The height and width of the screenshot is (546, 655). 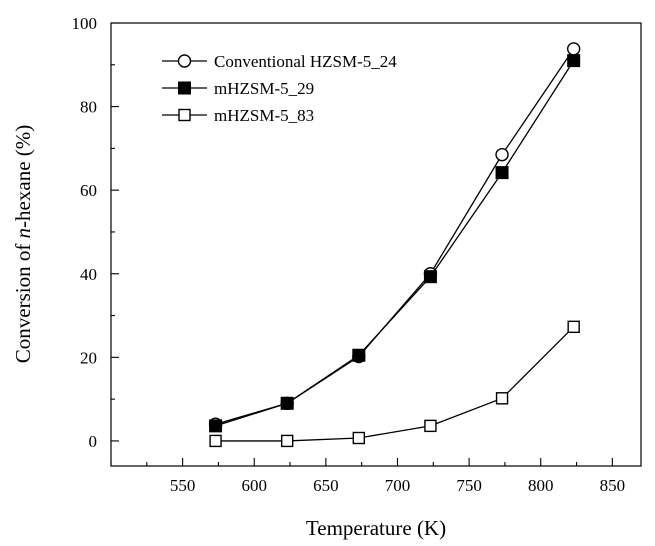 What do you see at coordinates (88, 107) in the screenshot?
I see `y-tick-label: 80` at bounding box center [88, 107].